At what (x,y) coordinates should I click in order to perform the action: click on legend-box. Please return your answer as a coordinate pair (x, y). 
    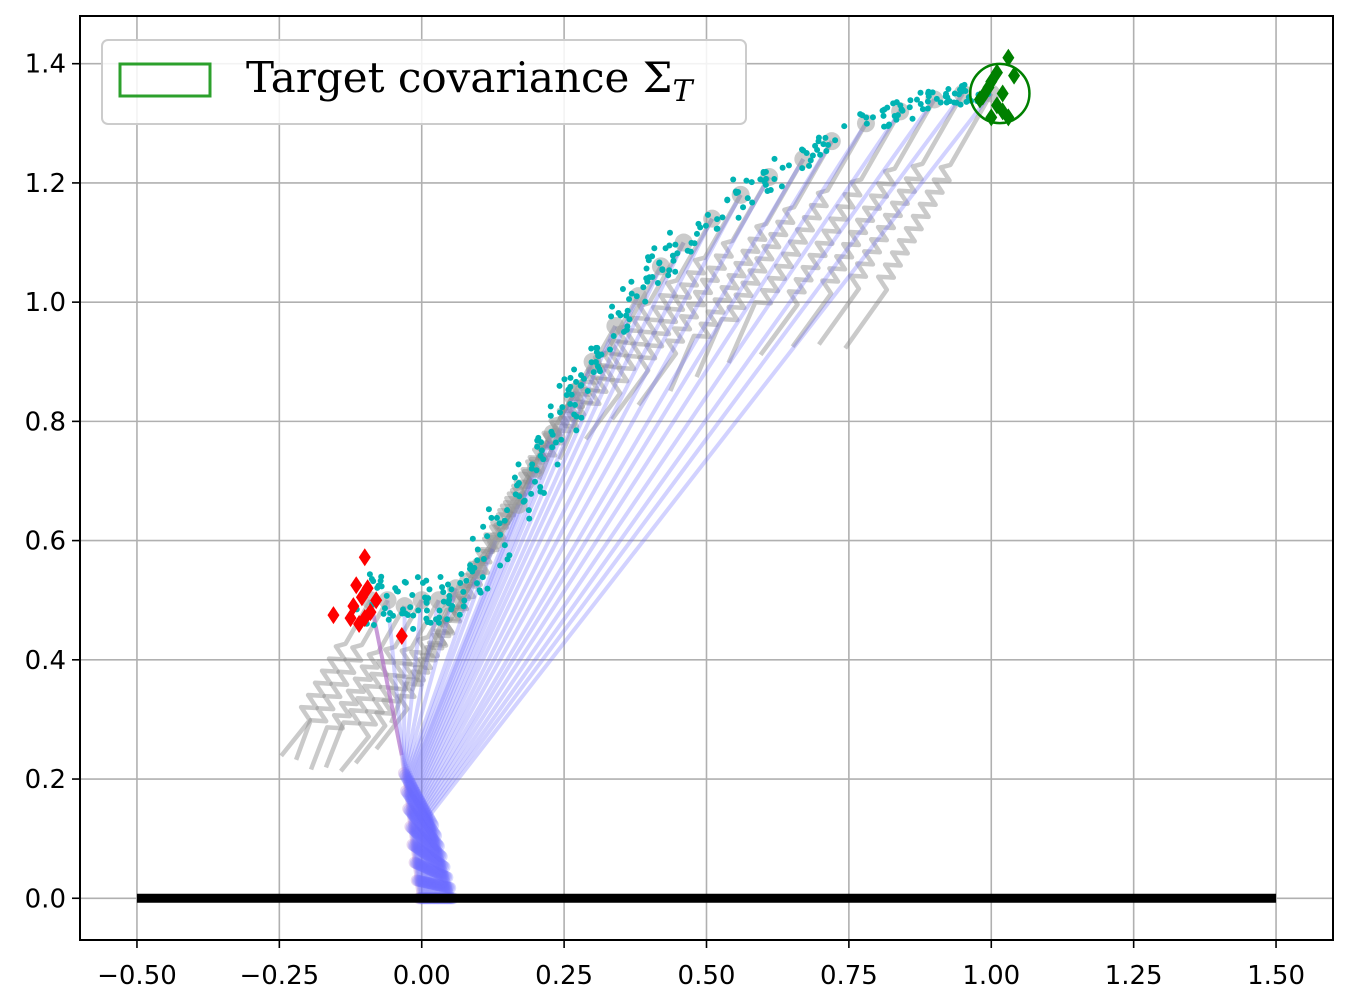
    Looking at the image, I should click on (424, 82).